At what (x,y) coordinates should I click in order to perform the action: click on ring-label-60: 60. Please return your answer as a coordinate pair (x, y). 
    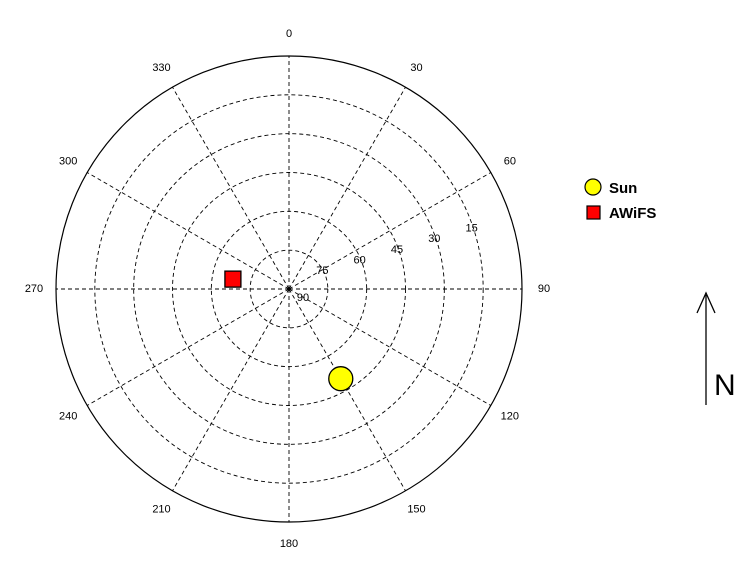
    Looking at the image, I should click on (360, 260).